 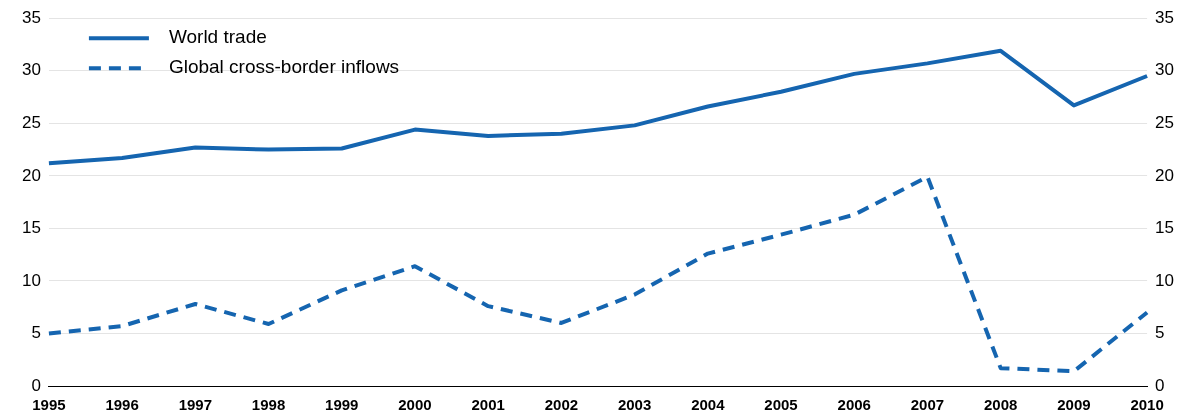 What do you see at coordinates (31, 280) in the screenshot?
I see `y-tick-label: 10` at bounding box center [31, 280].